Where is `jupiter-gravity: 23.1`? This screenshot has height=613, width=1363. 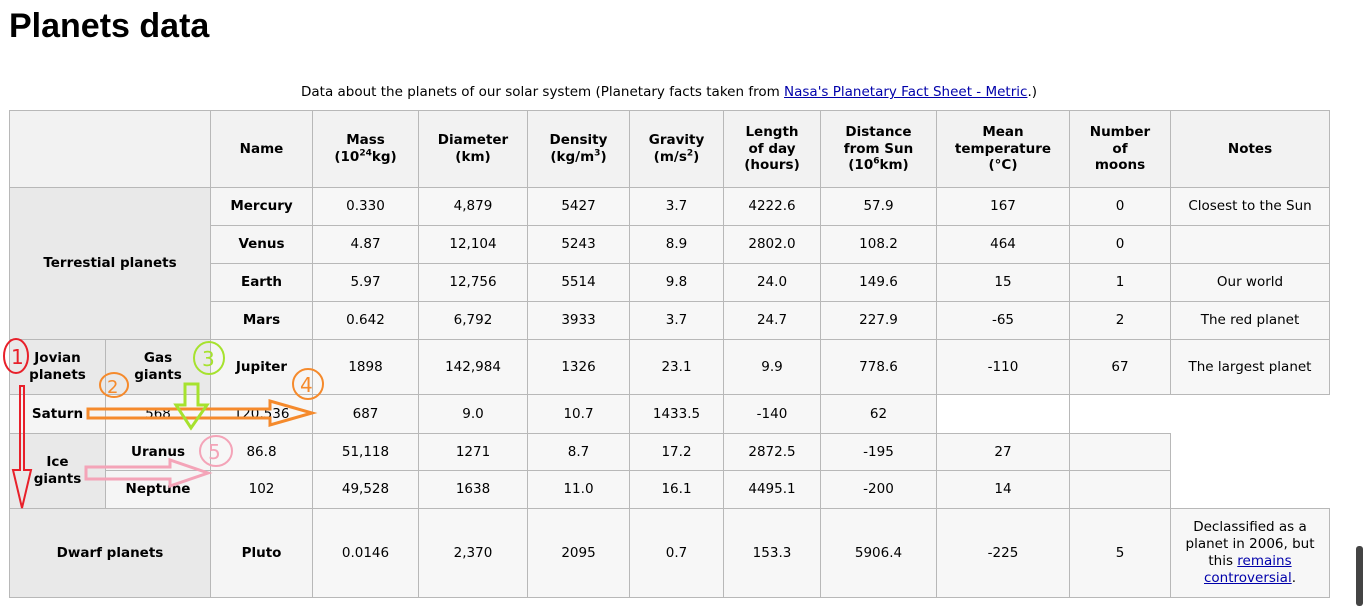
jupiter-gravity: 23.1 is located at coordinates (676, 367).